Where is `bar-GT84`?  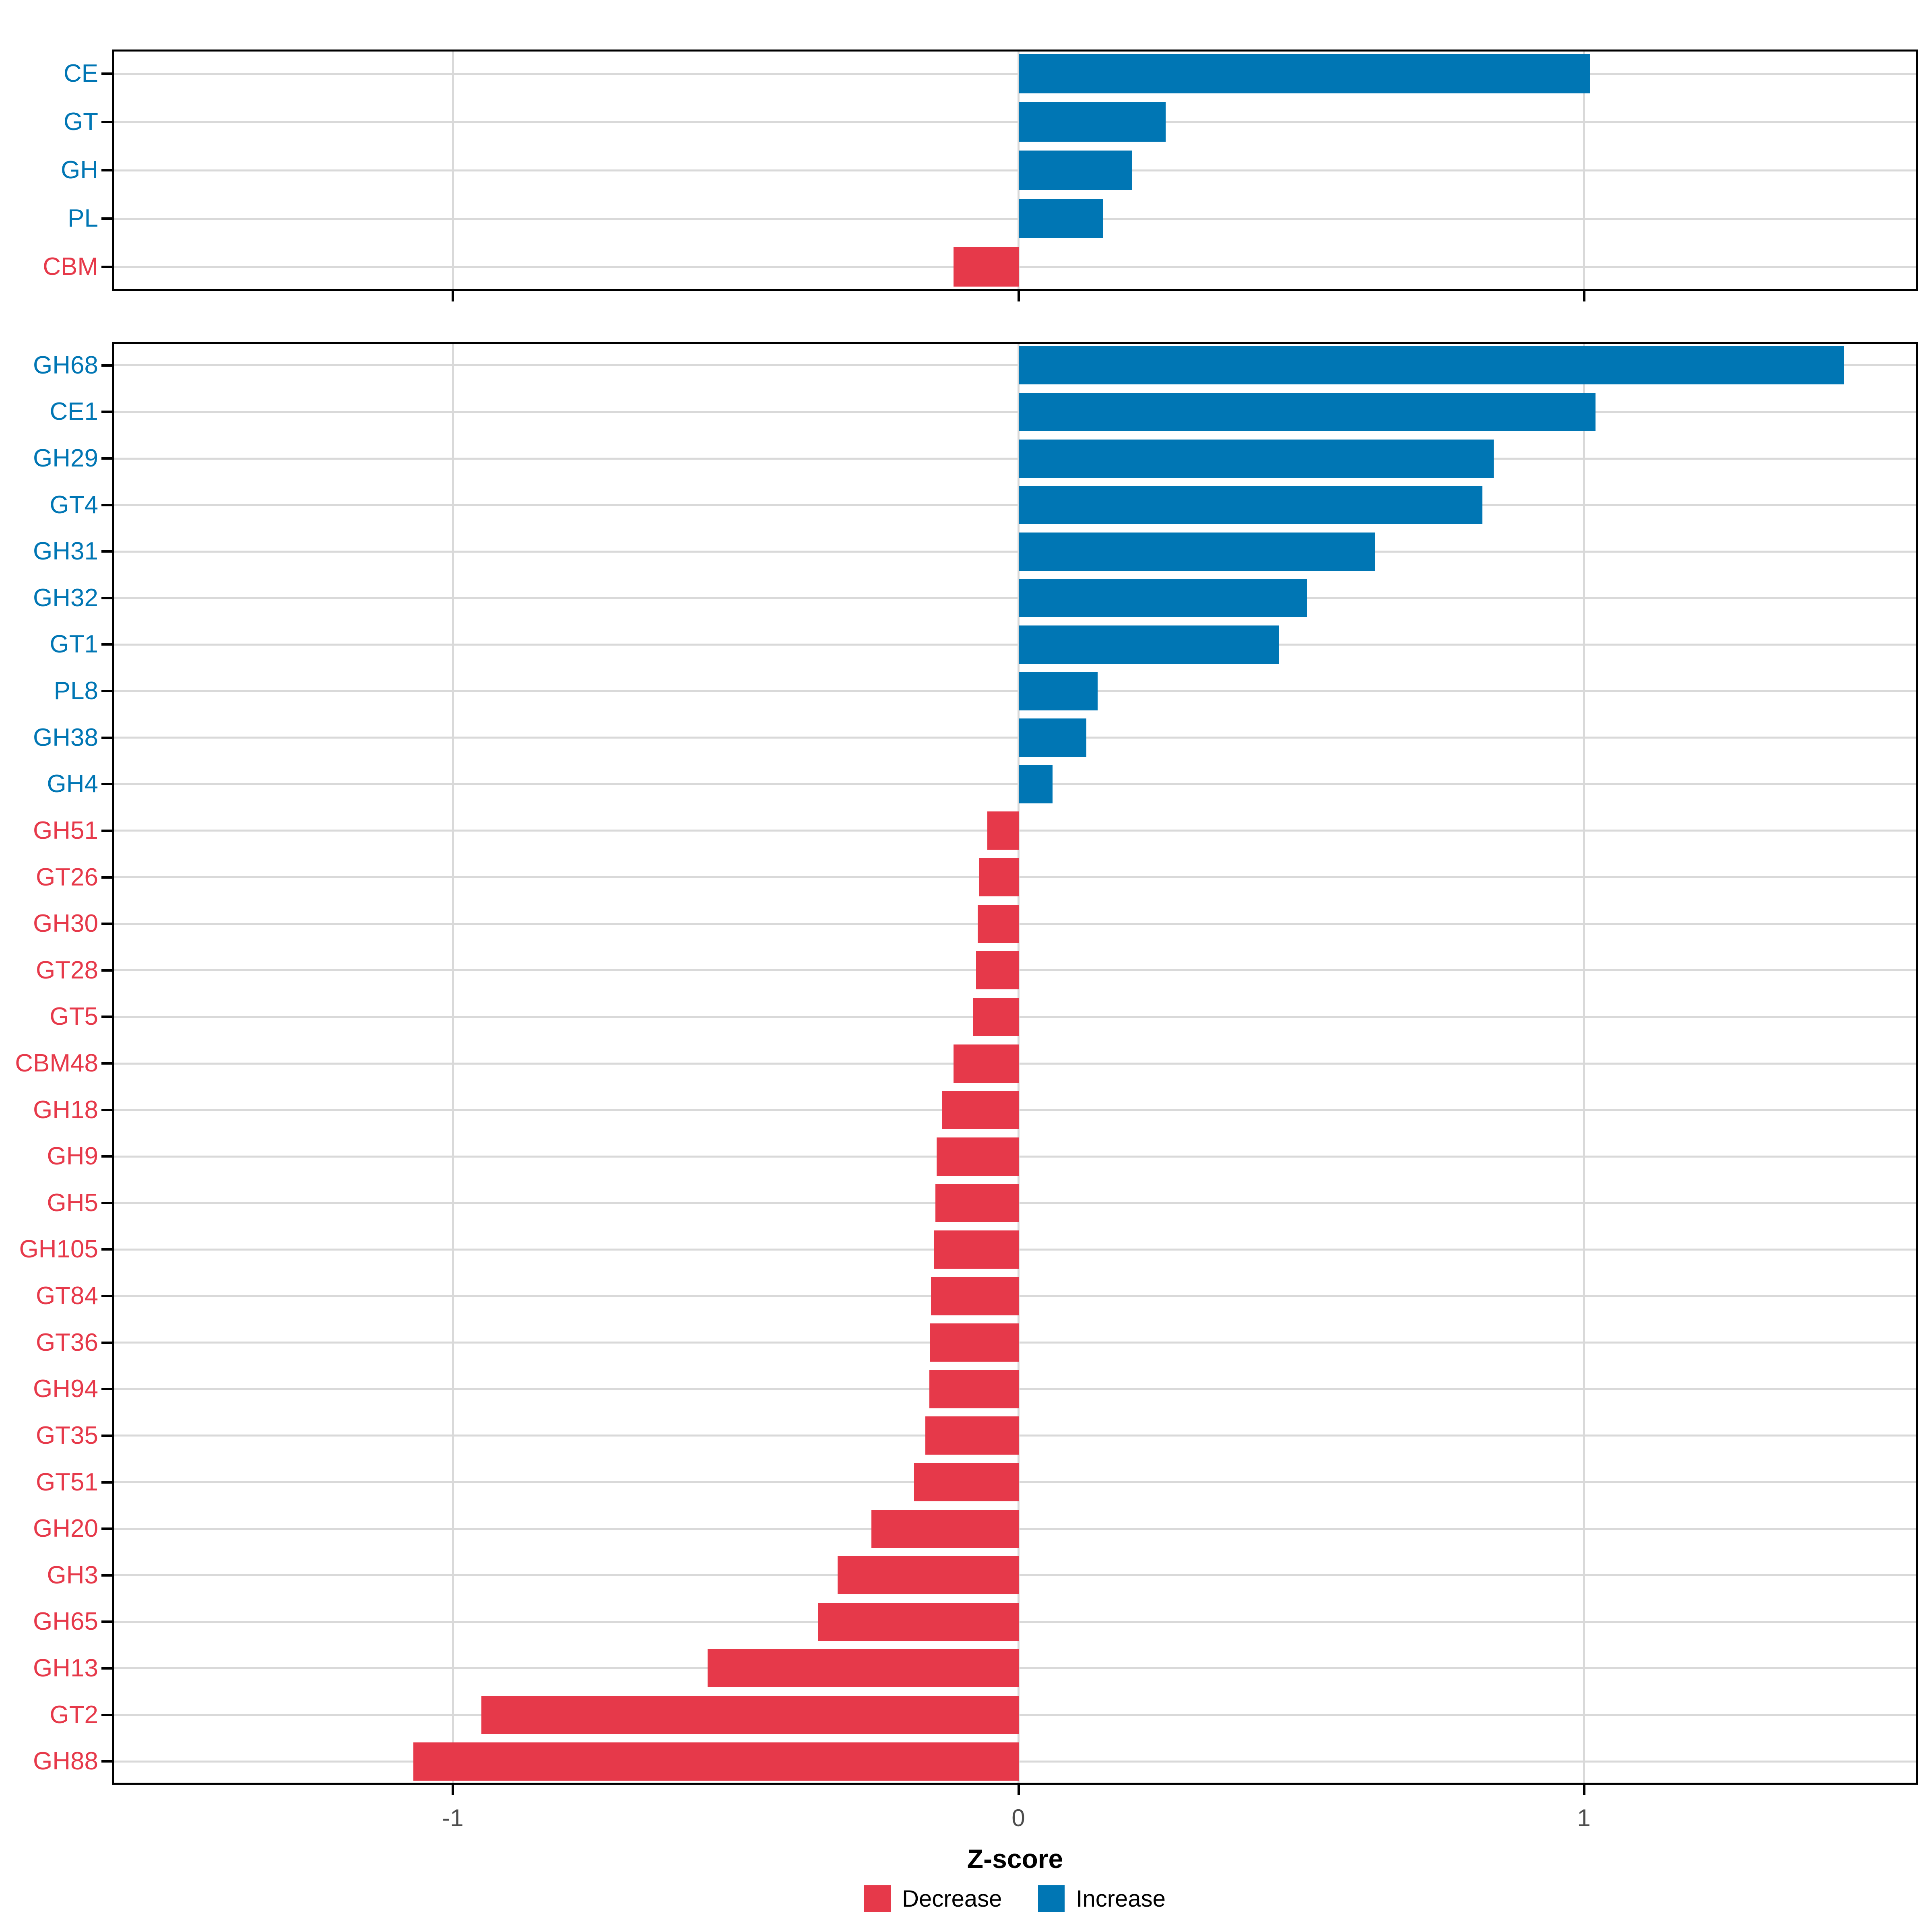
bar-GT84 is located at coordinates (975, 1296).